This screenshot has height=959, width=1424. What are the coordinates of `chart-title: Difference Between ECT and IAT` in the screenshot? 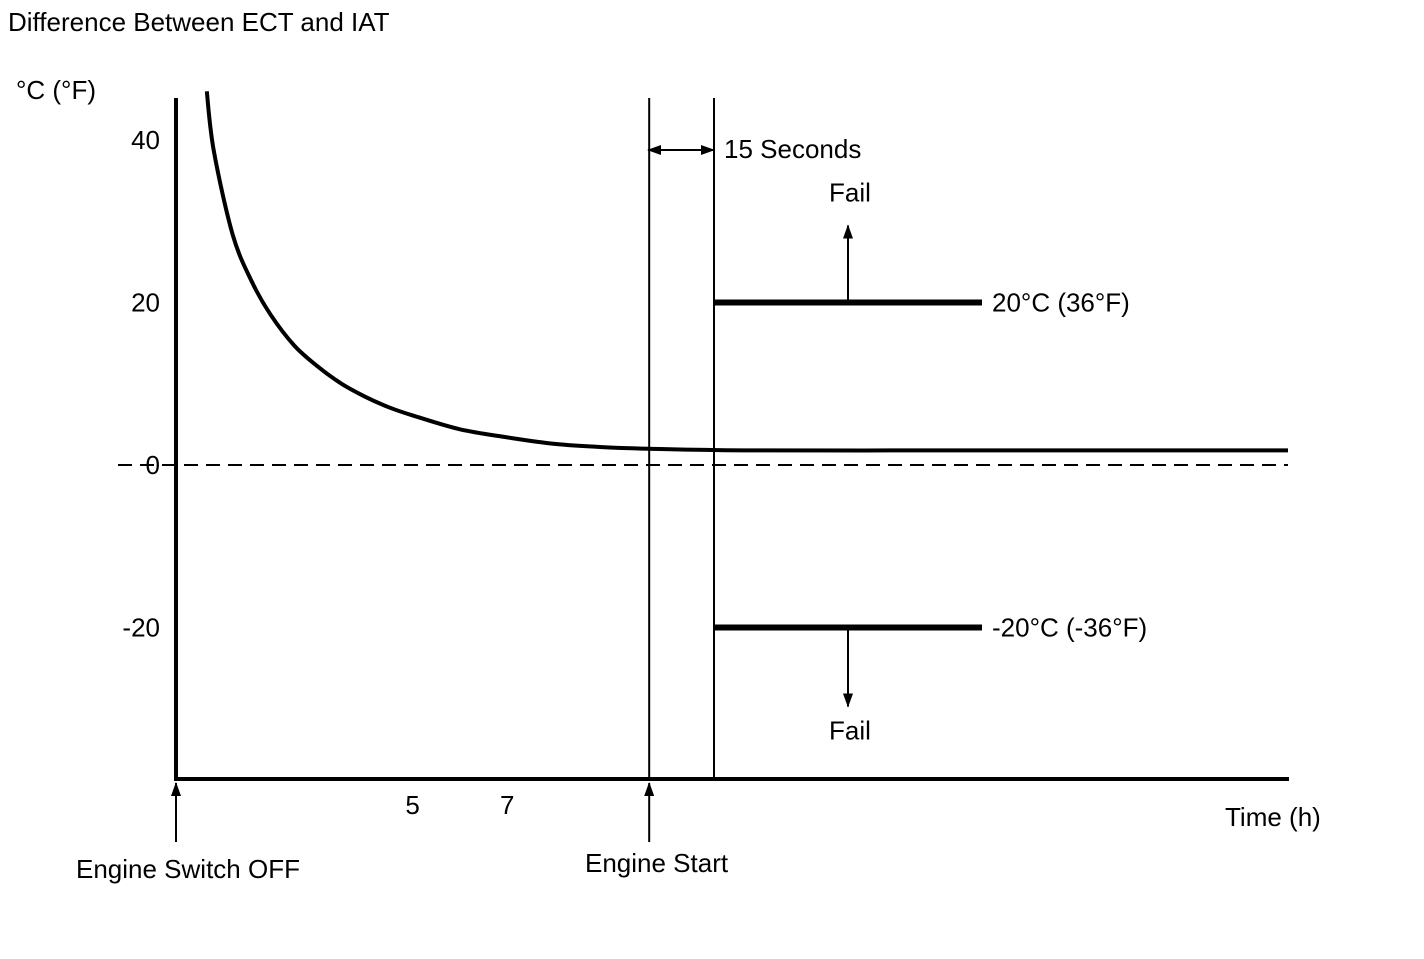 It's located at (199, 22).